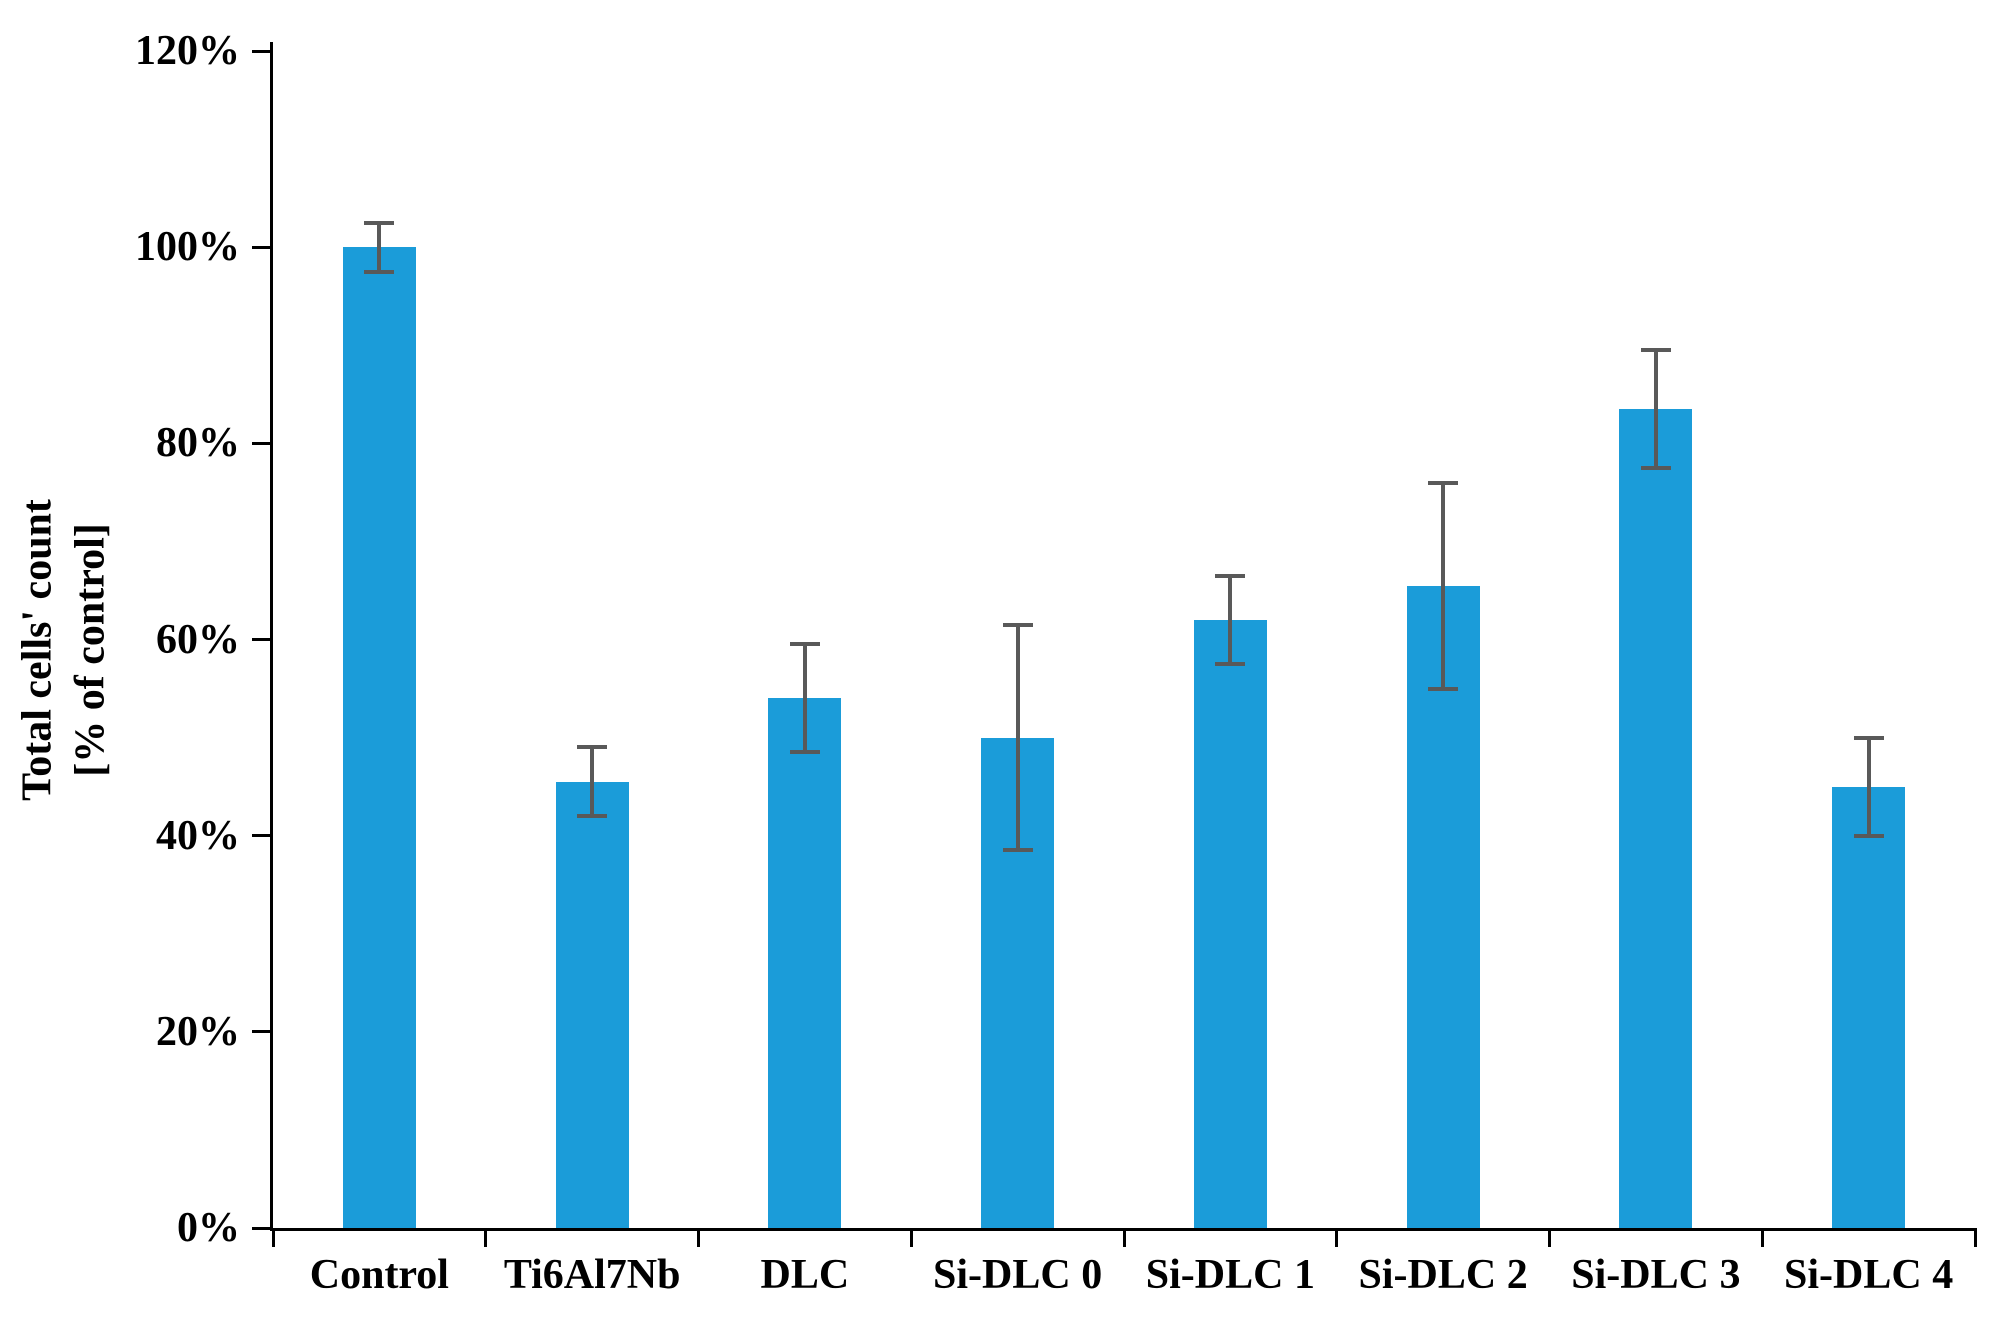 The image size is (2002, 1317). What do you see at coordinates (1018, 1275) in the screenshot?
I see `x-category-label-si-dlc-0: Si-DLC 0` at bounding box center [1018, 1275].